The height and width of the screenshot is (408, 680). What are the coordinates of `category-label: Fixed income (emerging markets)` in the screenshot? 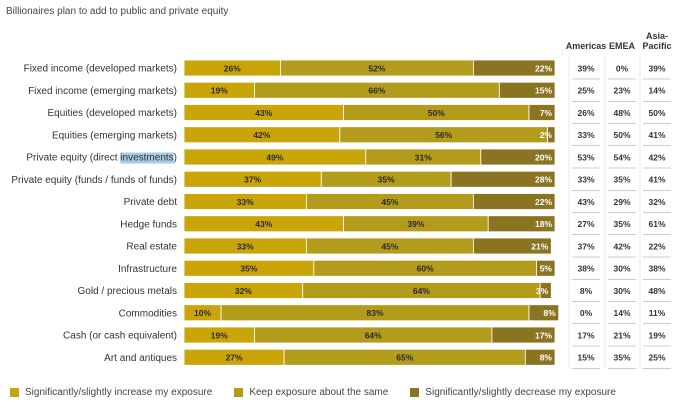 It's located at (102, 91).